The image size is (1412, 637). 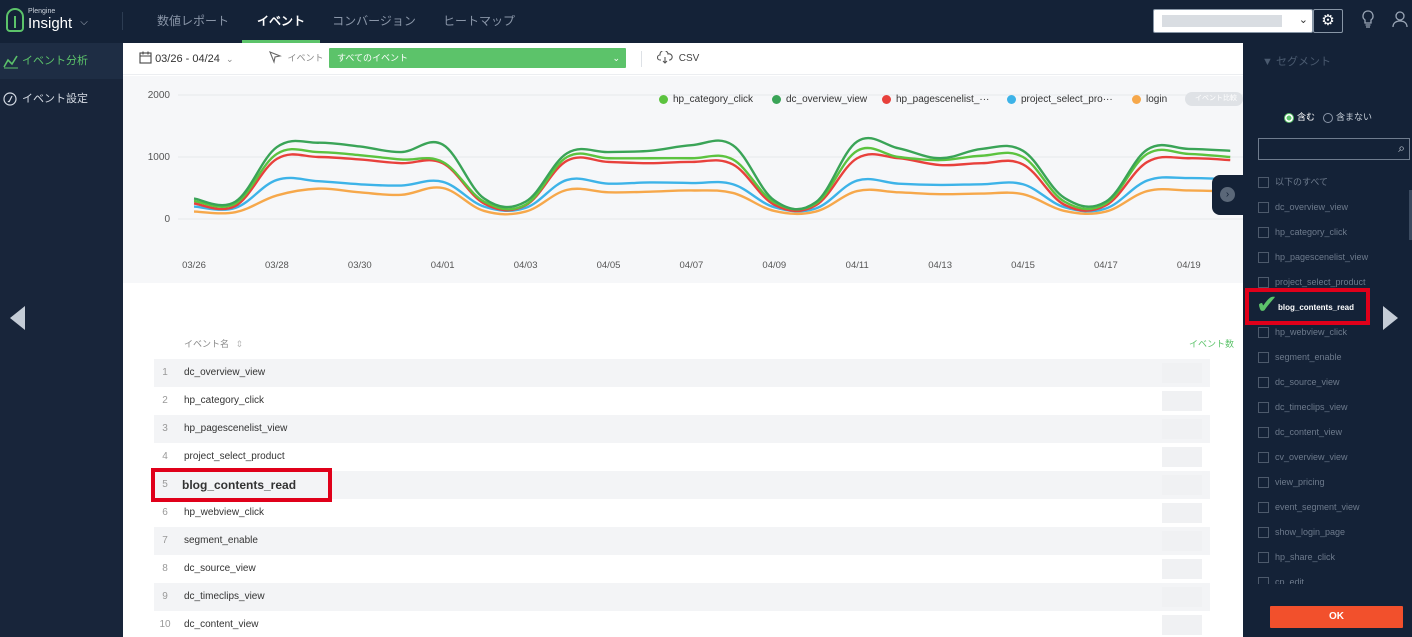 I want to click on x-tick-label: 04/05, so click(x=609, y=265).